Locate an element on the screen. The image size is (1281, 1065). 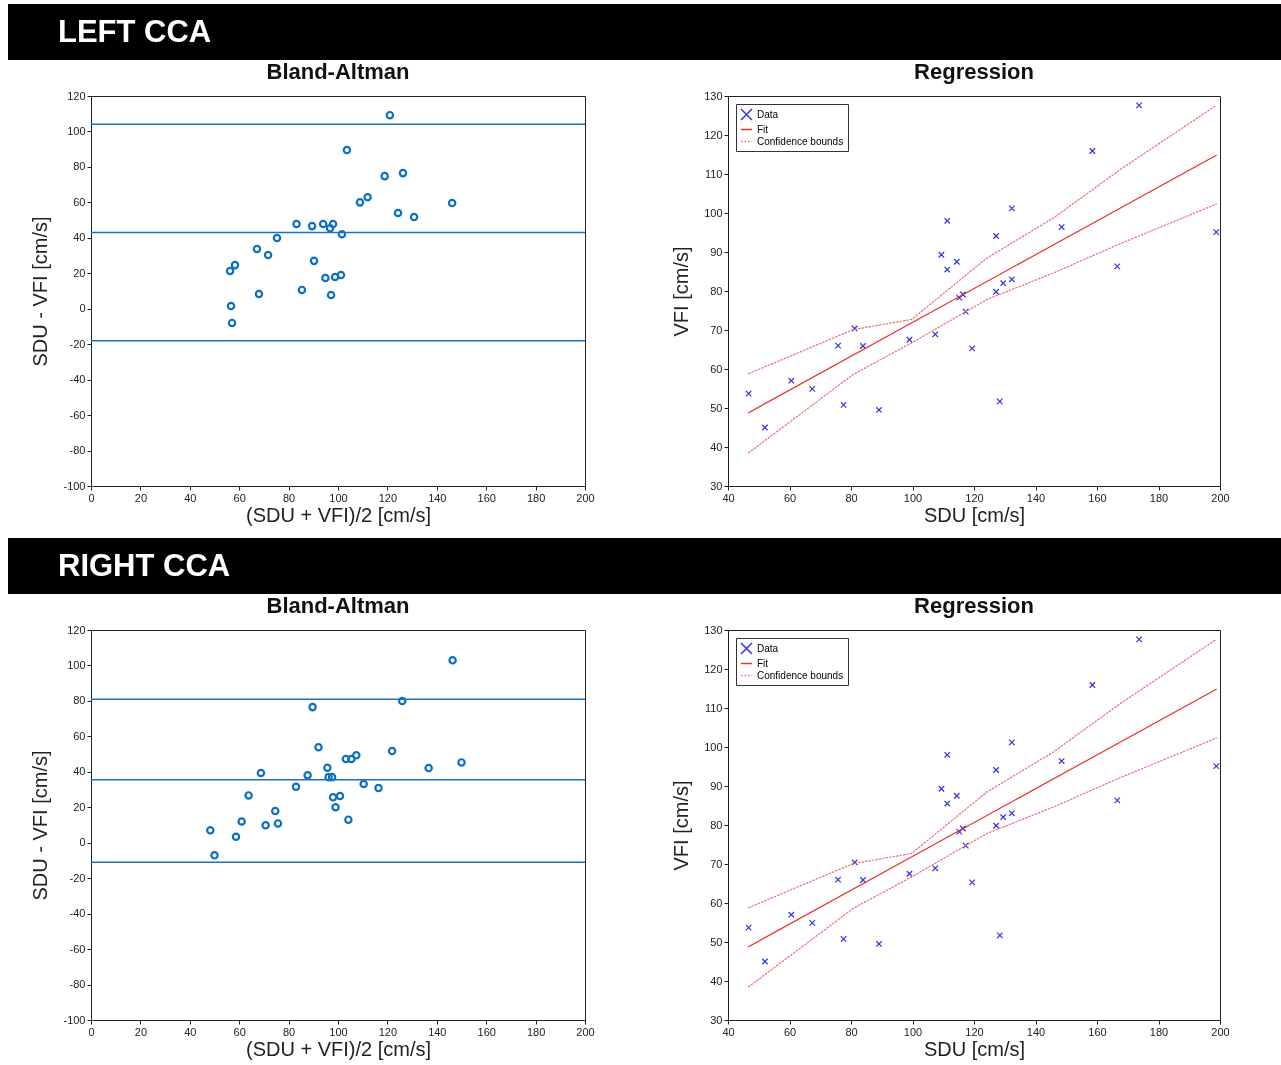
y-tick-label: 110 is located at coordinates (713, 173).